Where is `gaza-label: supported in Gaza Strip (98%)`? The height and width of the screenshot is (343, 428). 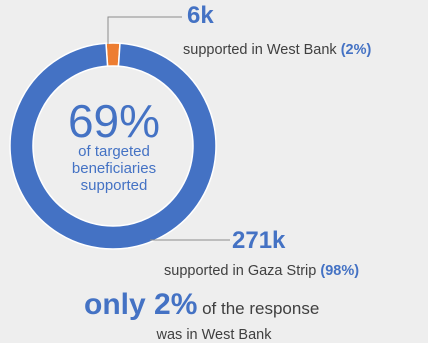 gaza-label: supported in Gaza Strip (98%) is located at coordinates (261, 271).